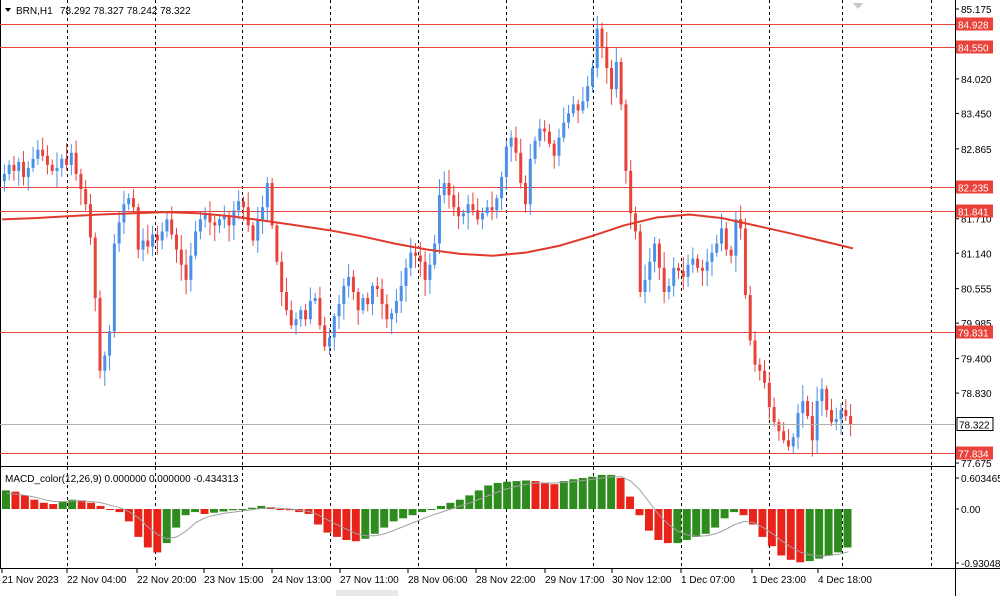 The height and width of the screenshot is (601, 1000). What do you see at coordinates (976, 254) in the screenshot?
I see `price-tick-label: 81.140` at bounding box center [976, 254].